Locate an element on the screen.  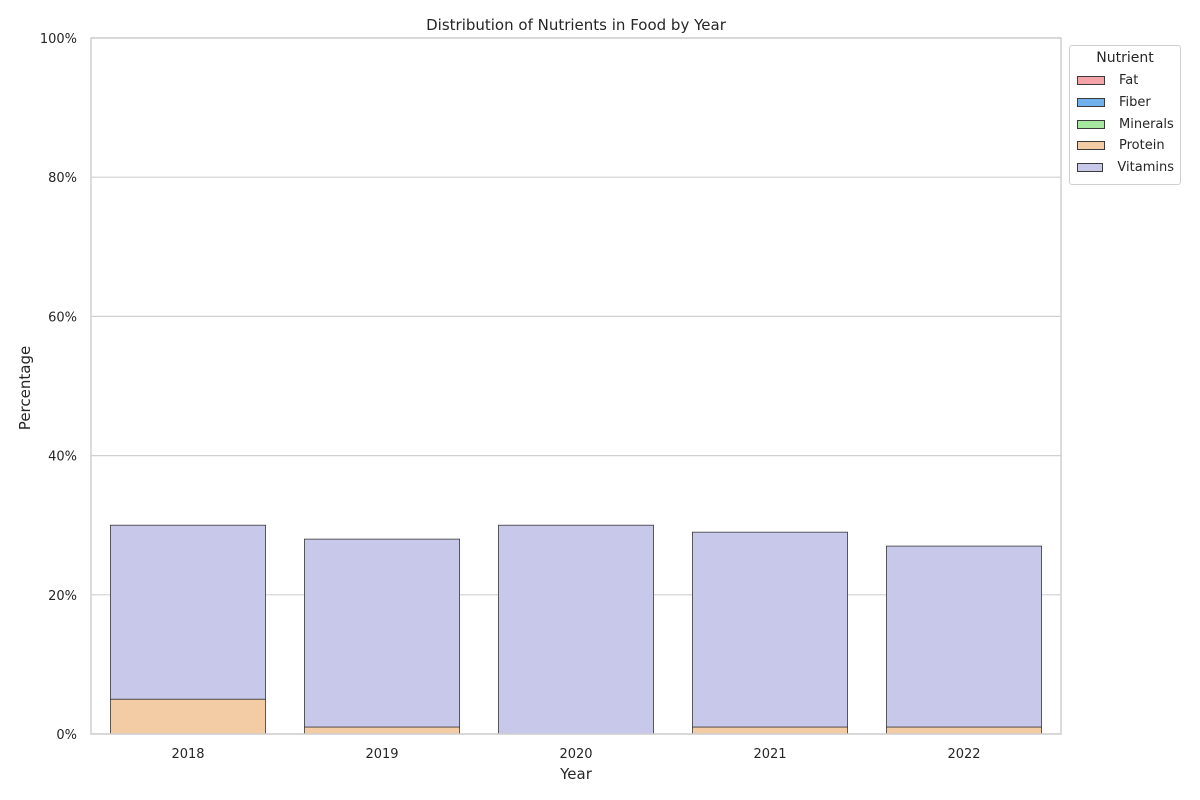
y-axis-label: Percentage is located at coordinates (25, 388).